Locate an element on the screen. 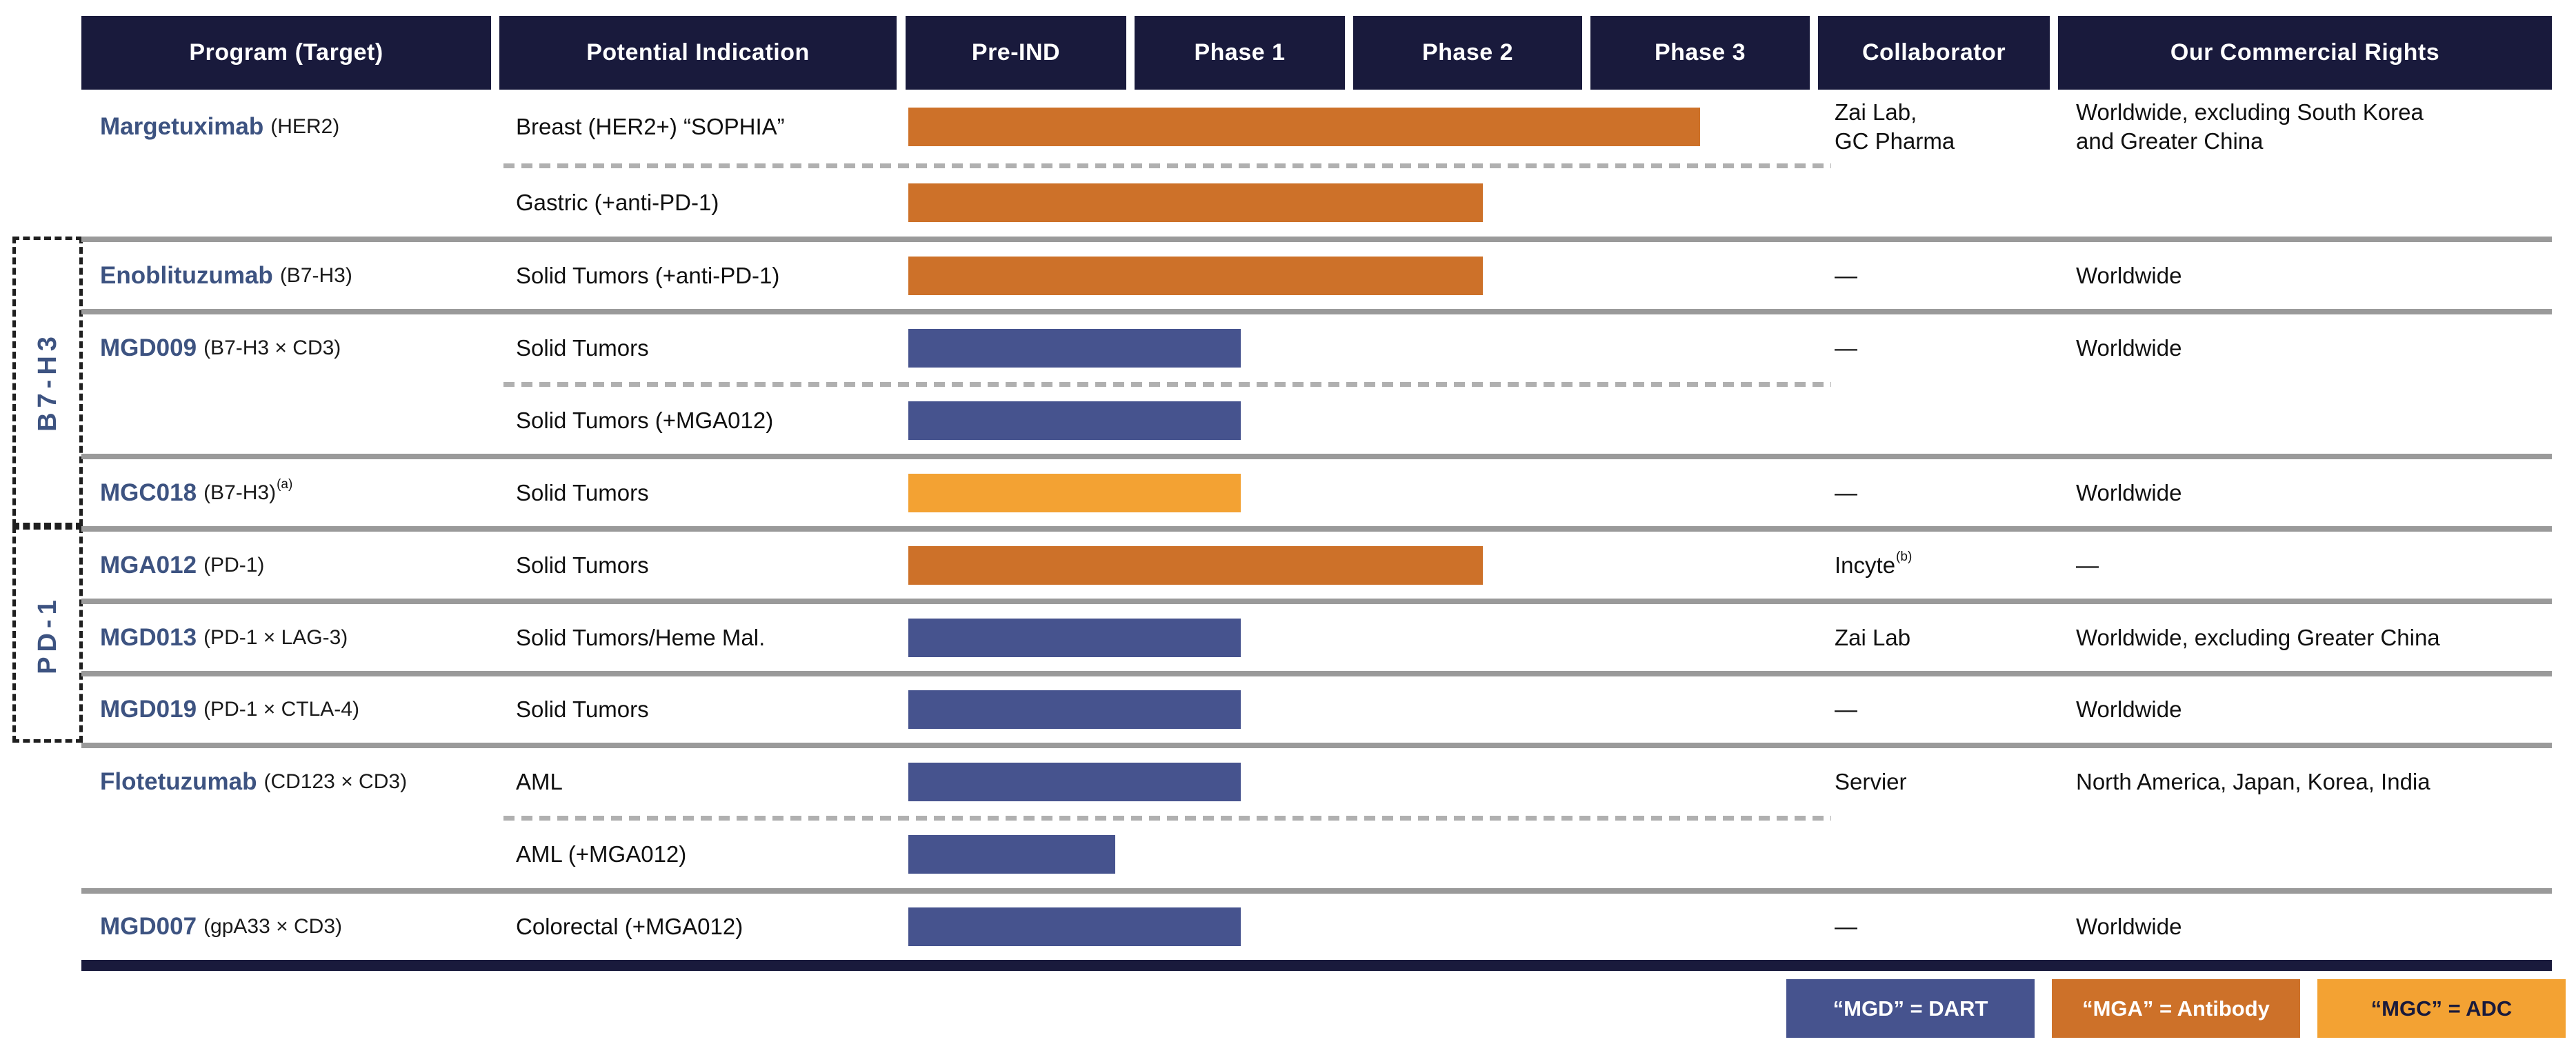  program-cell: MGD007 (gpA33 × CD3) is located at coordinates (298, 927).